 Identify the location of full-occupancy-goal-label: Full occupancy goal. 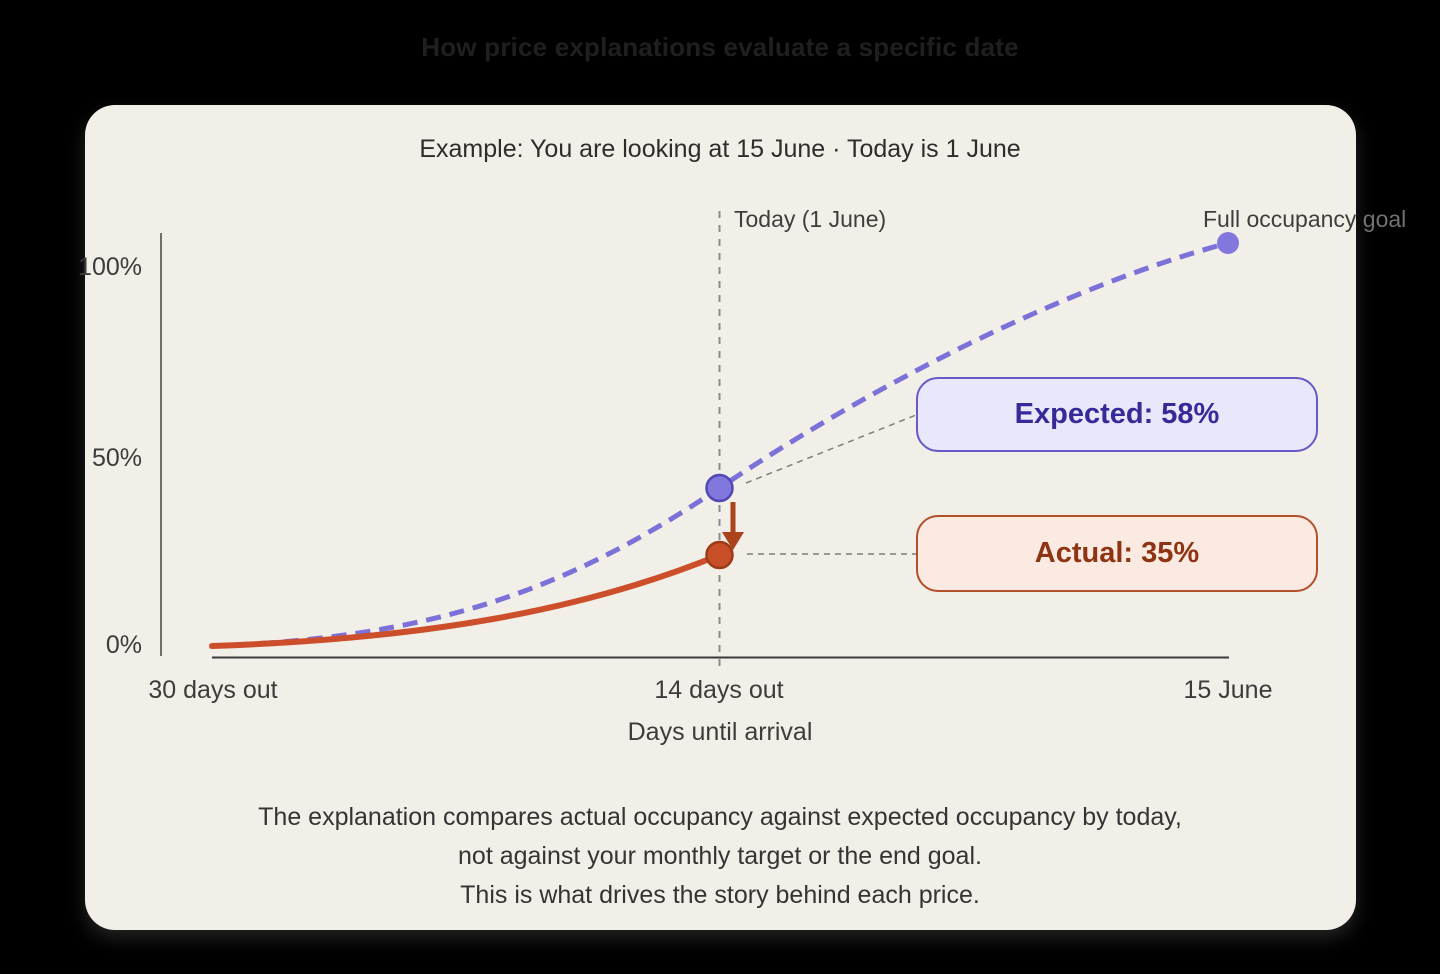
(1305, 219).